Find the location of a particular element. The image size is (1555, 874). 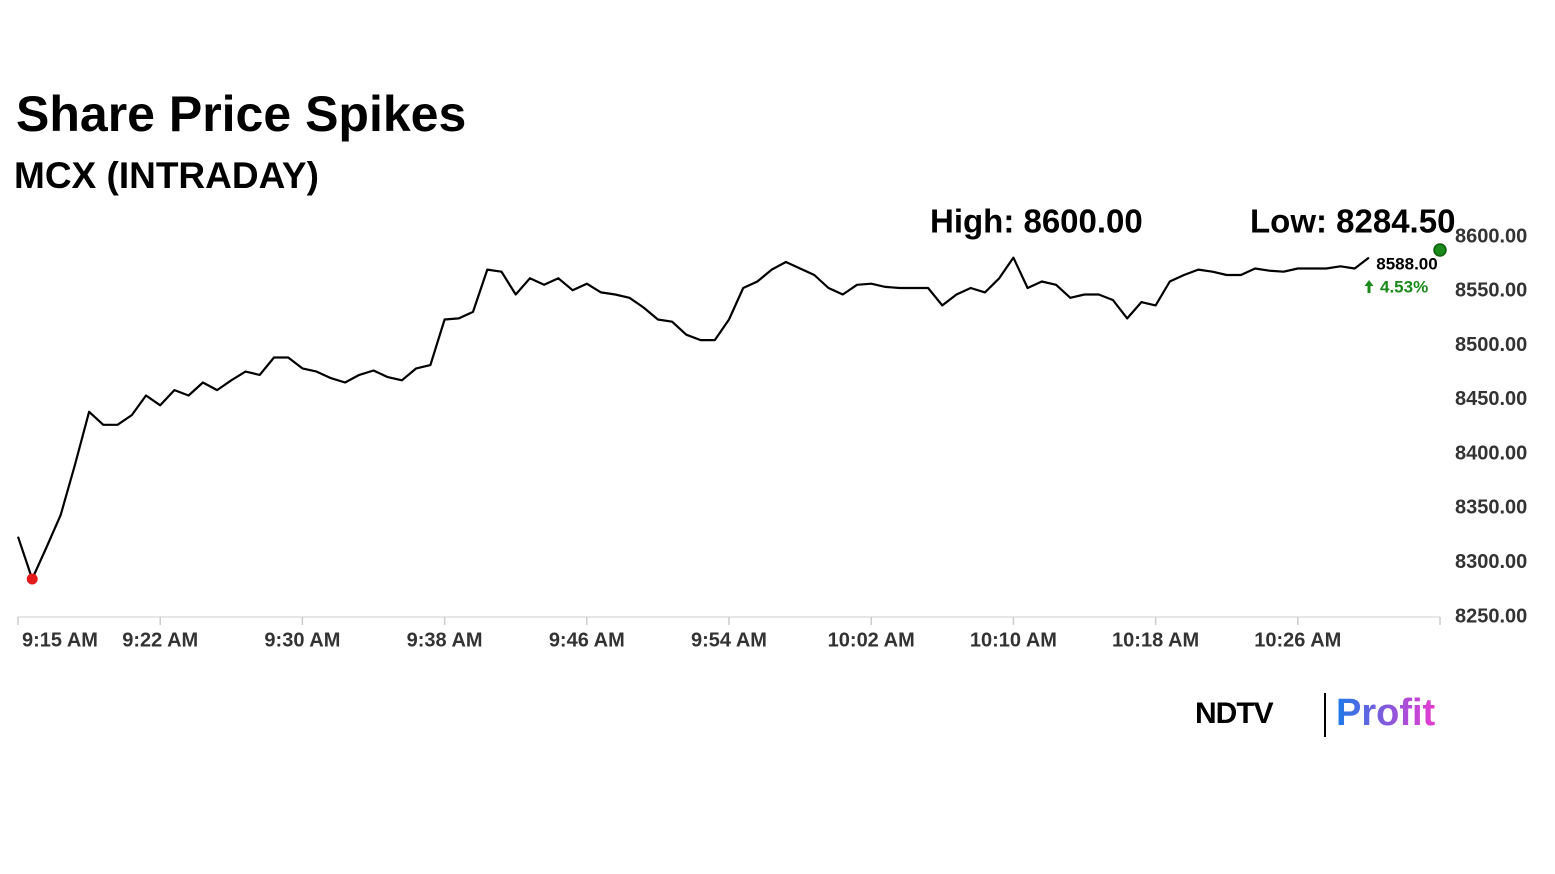

y-tick-label: 8600.00 is located at coordinates (1491, 236).